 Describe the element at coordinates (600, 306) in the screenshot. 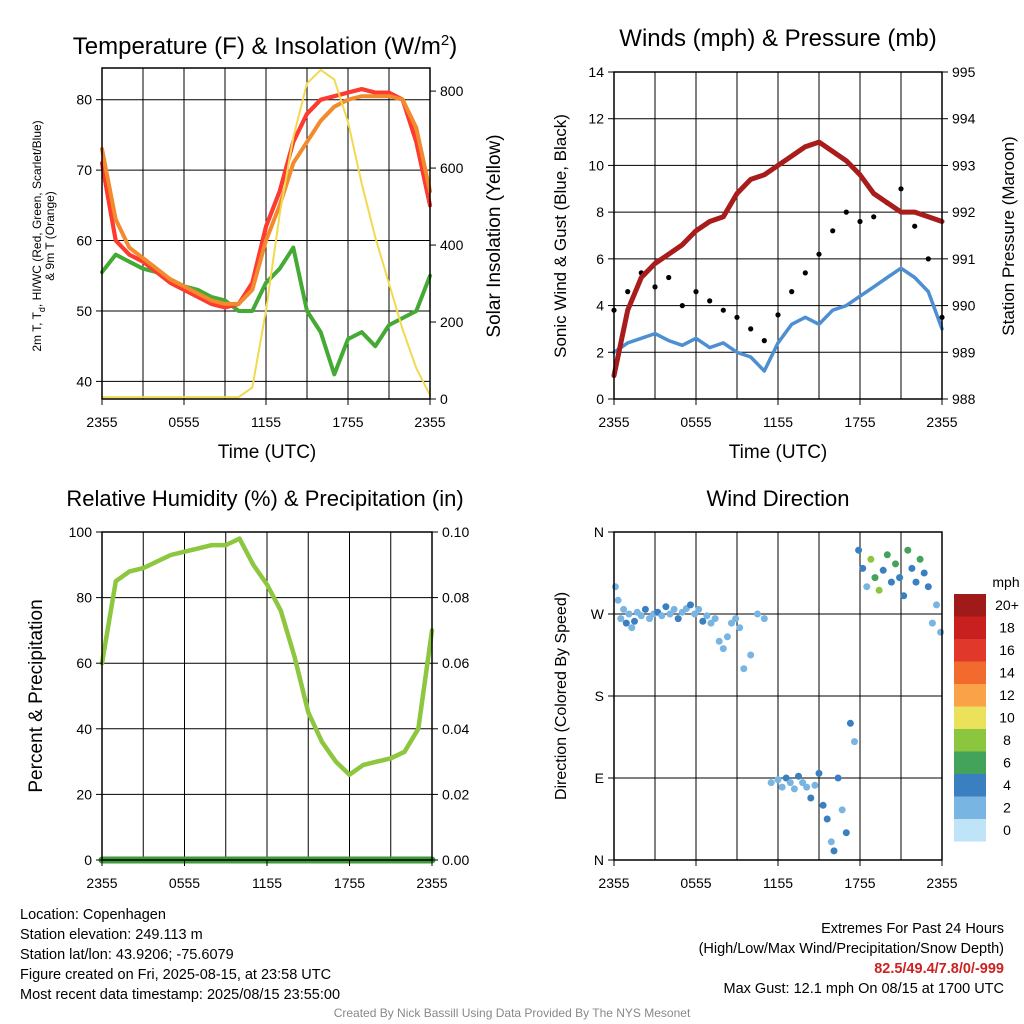

I see `y-tick-label: 4` at that location.